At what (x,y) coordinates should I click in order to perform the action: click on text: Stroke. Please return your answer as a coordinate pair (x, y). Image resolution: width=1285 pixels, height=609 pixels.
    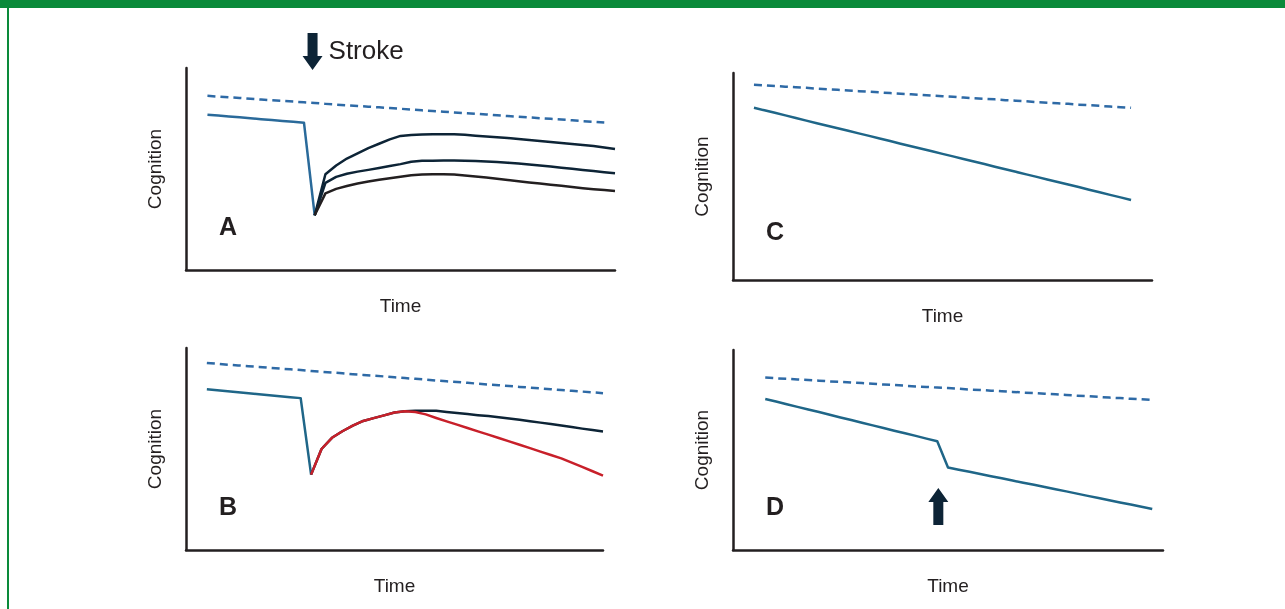
    Looking at the image, I should click on (366, 50).